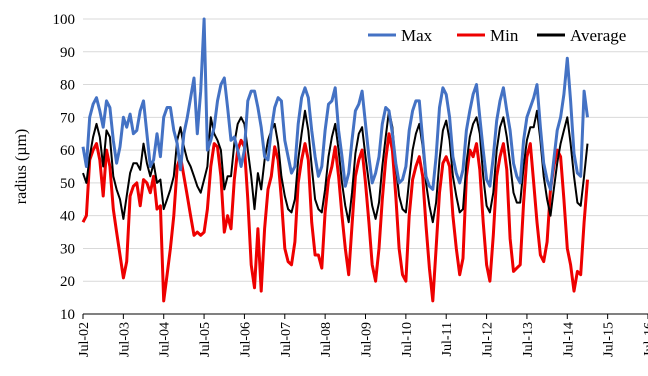 This screenshot has height=376, width=648. I want to click on y-tick-label: 100, so click(64, 20).